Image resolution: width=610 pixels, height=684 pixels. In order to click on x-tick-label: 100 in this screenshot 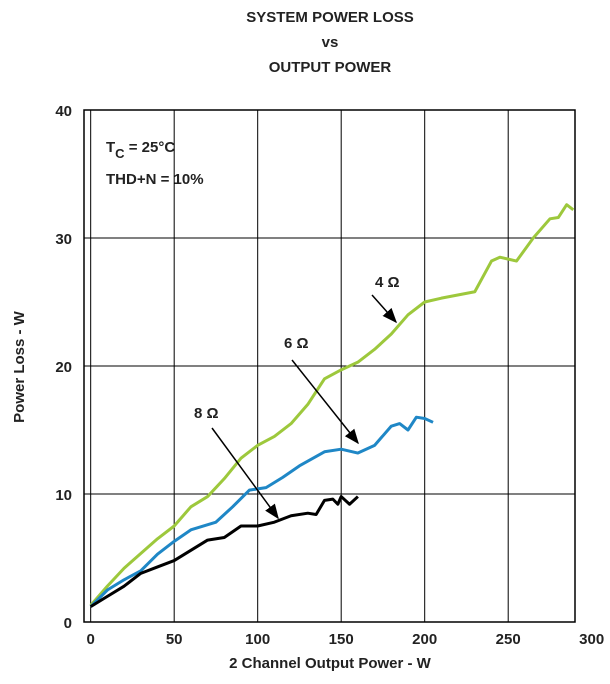, I will do `click(257, 639)`.